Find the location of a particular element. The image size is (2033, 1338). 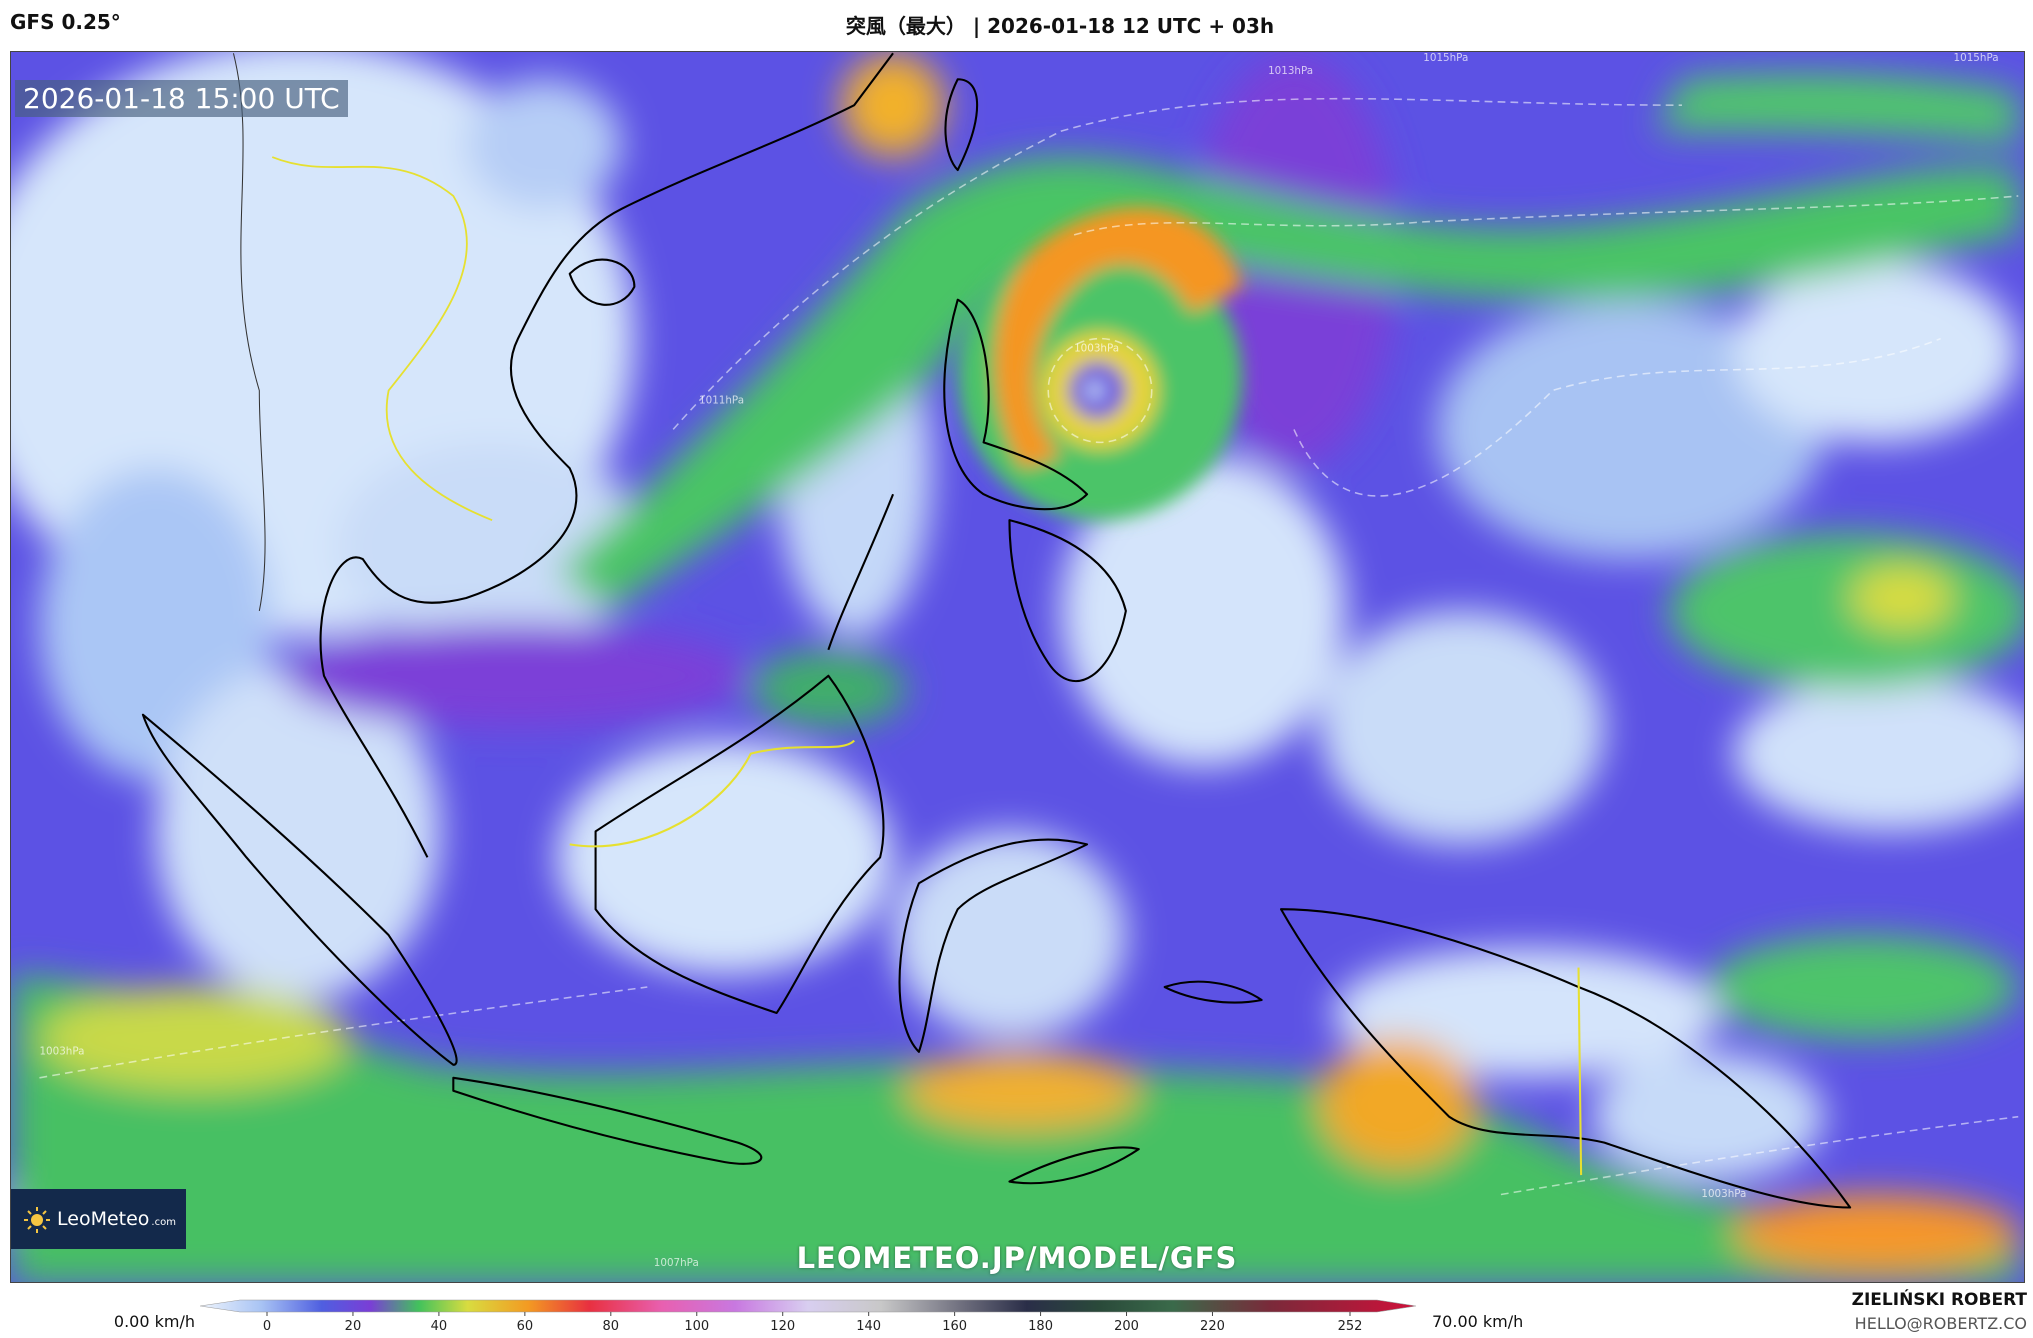

colorbar: 0 20 40 60 80 100 120 140 160 180 200 220 252 is located at coordinates (808, 1316).